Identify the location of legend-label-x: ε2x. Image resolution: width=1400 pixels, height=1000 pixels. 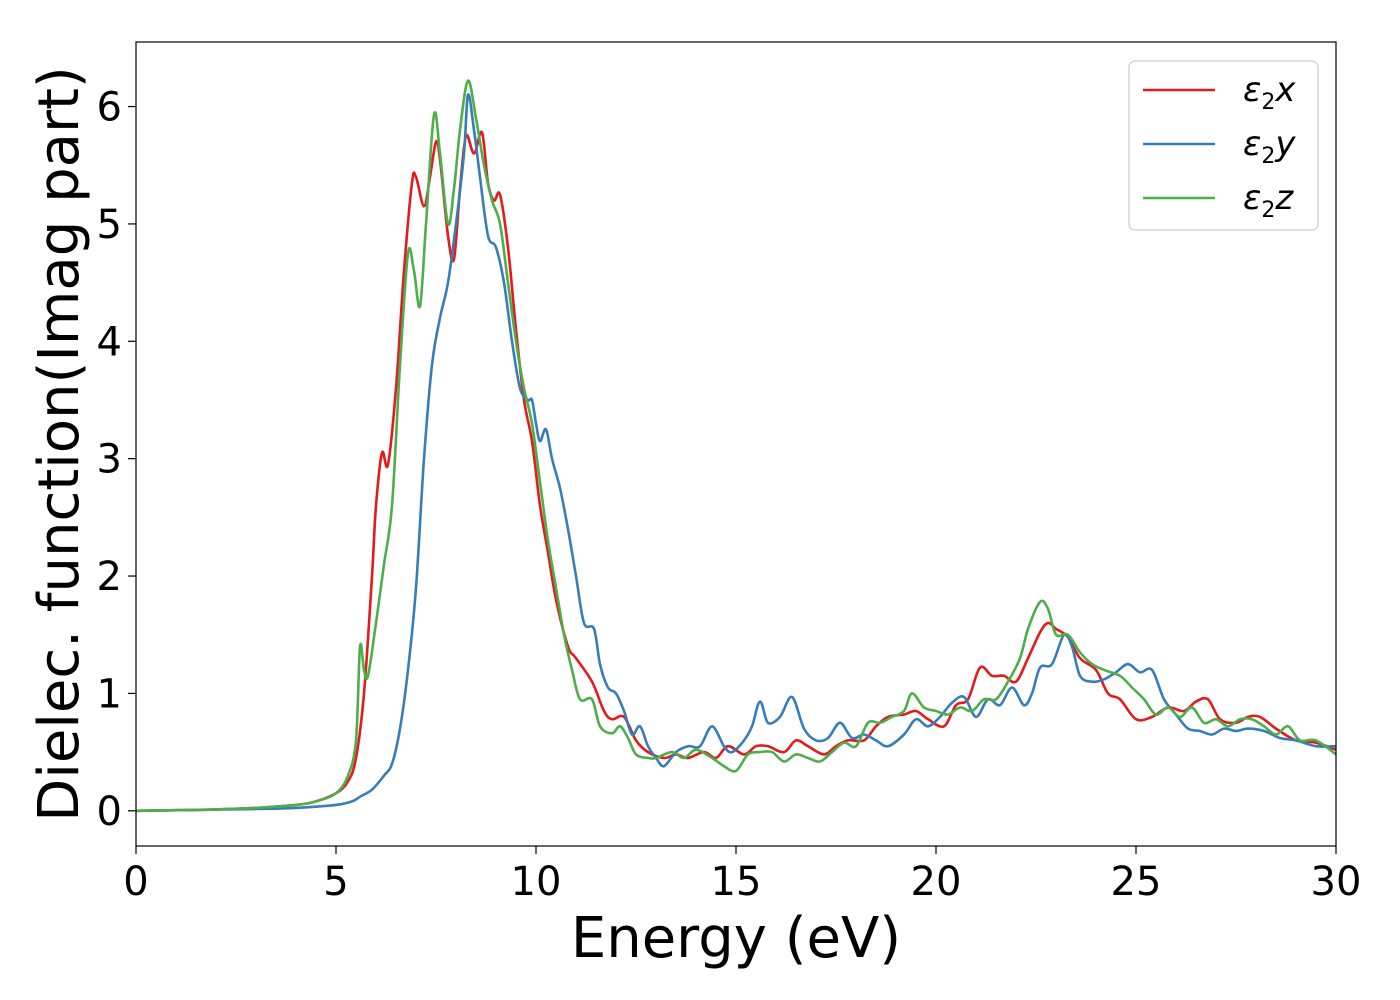
(1269, 92).